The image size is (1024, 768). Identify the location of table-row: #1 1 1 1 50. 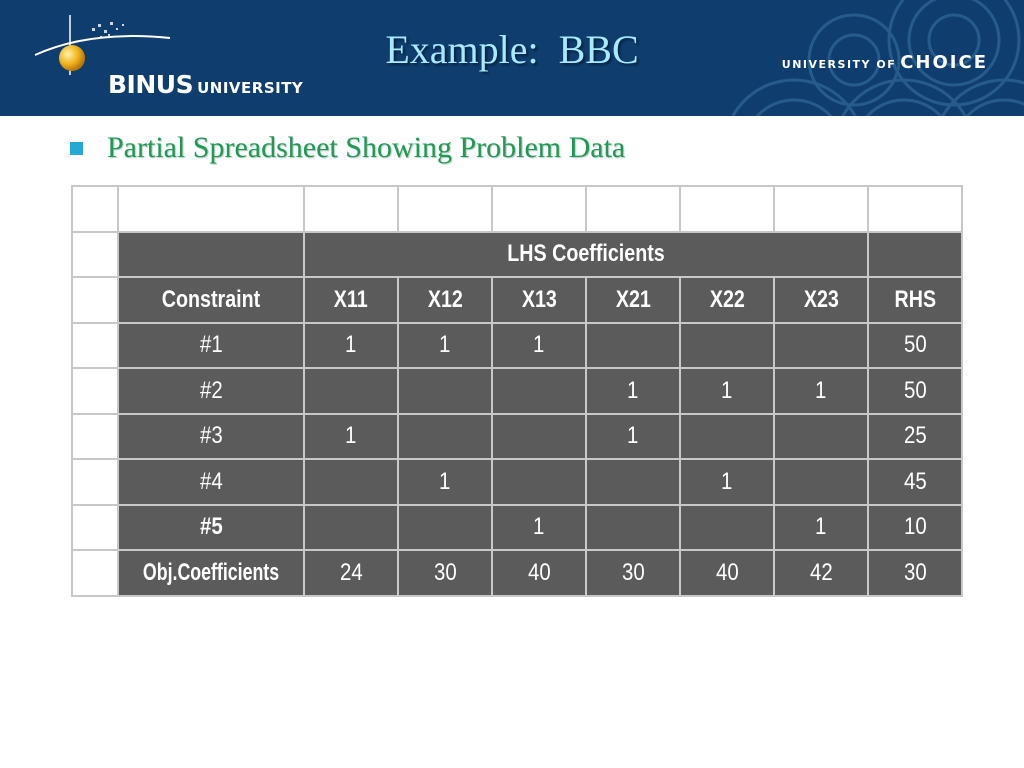
(517, 345).